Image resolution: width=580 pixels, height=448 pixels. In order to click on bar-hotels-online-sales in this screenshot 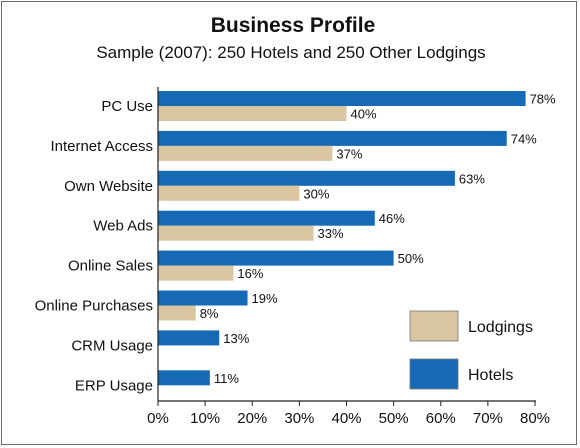, I will do `click(276, 258)`.